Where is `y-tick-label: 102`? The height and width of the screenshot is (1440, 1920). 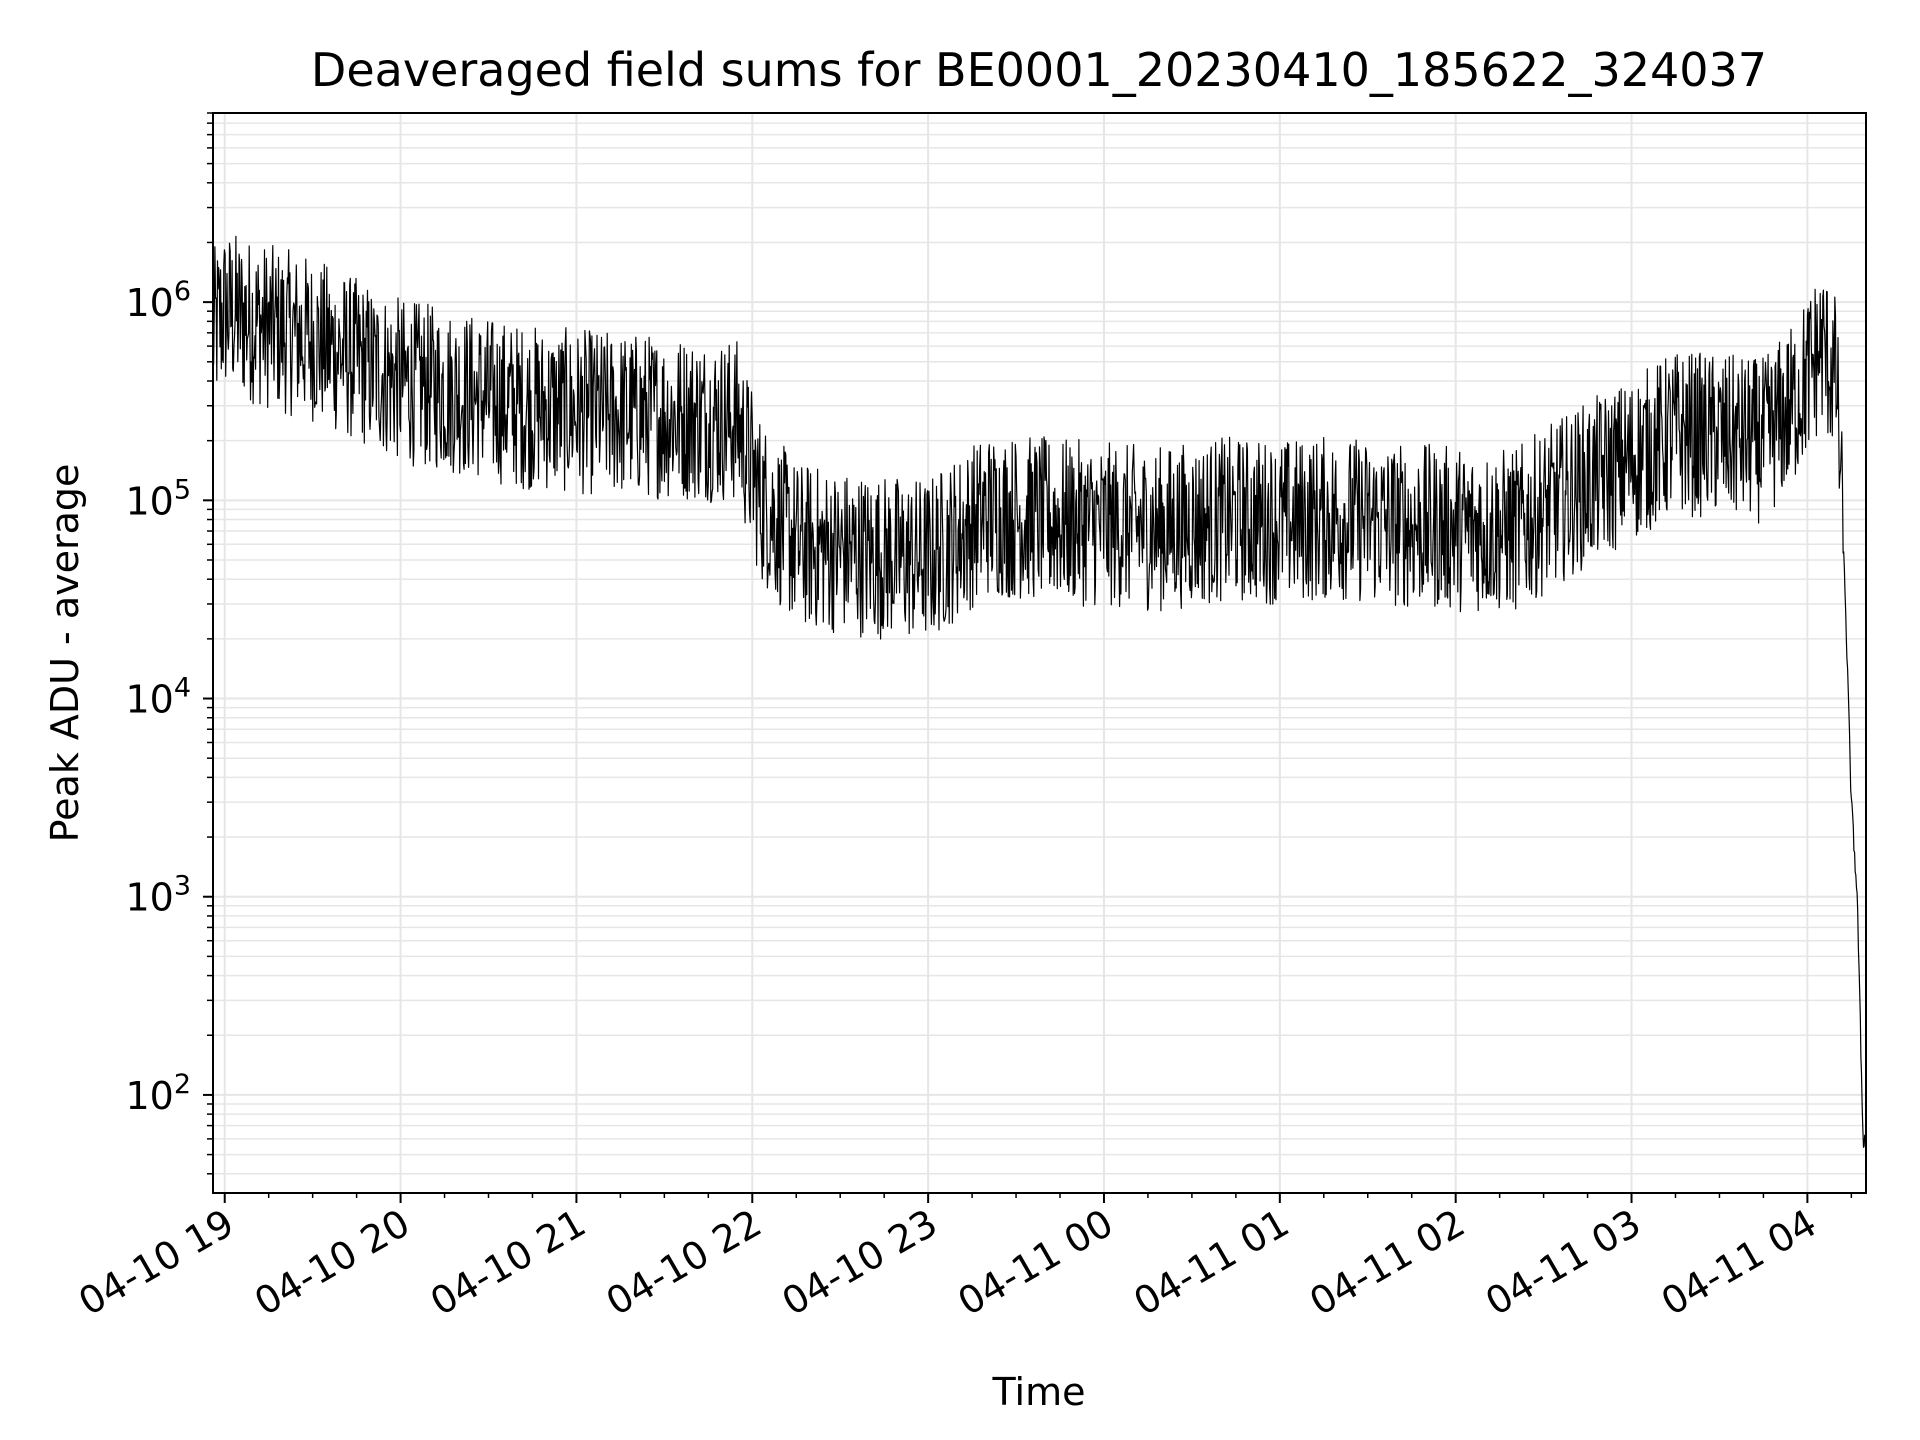
y-tick-label: 102 is located at coordinates (158, 1093).